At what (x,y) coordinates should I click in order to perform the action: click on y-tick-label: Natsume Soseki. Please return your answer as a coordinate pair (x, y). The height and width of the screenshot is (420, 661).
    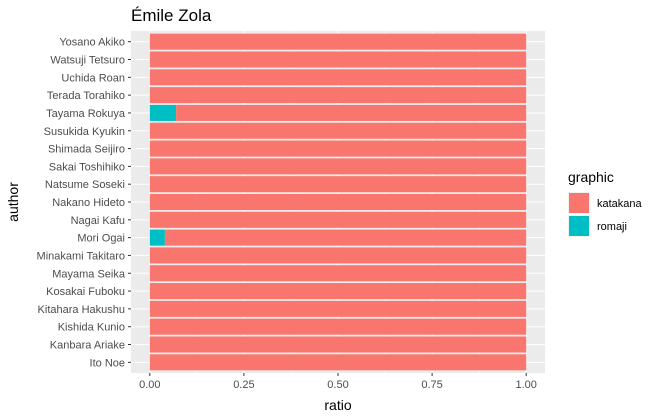
    Looking at the image, I should click on (85, 185).